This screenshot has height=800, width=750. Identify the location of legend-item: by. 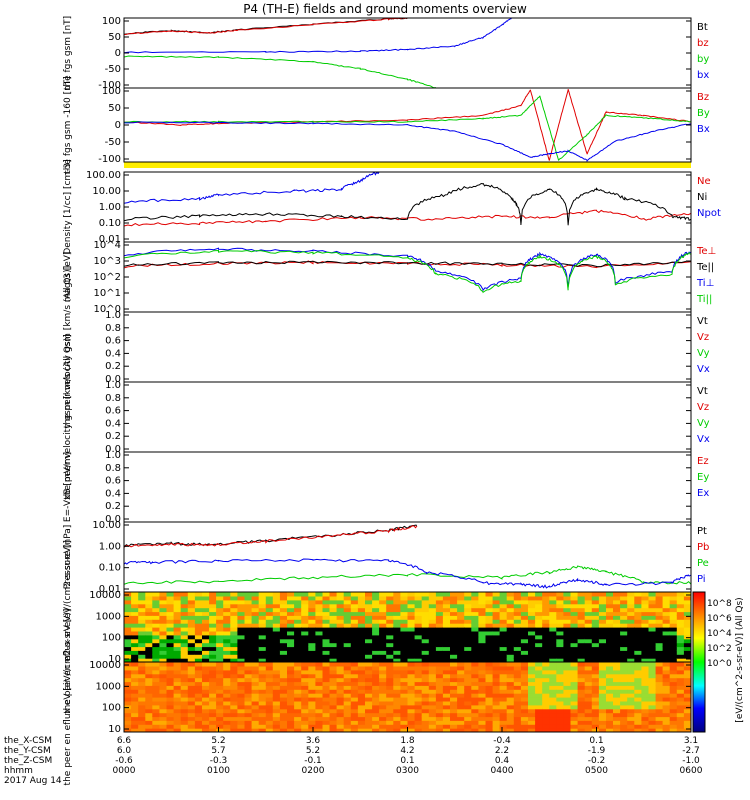
(703, 59).